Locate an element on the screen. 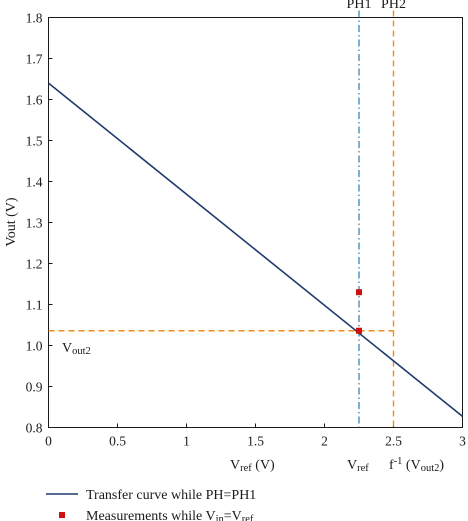  y-tick-label: 1.7 is located at coordinates (34, 59).